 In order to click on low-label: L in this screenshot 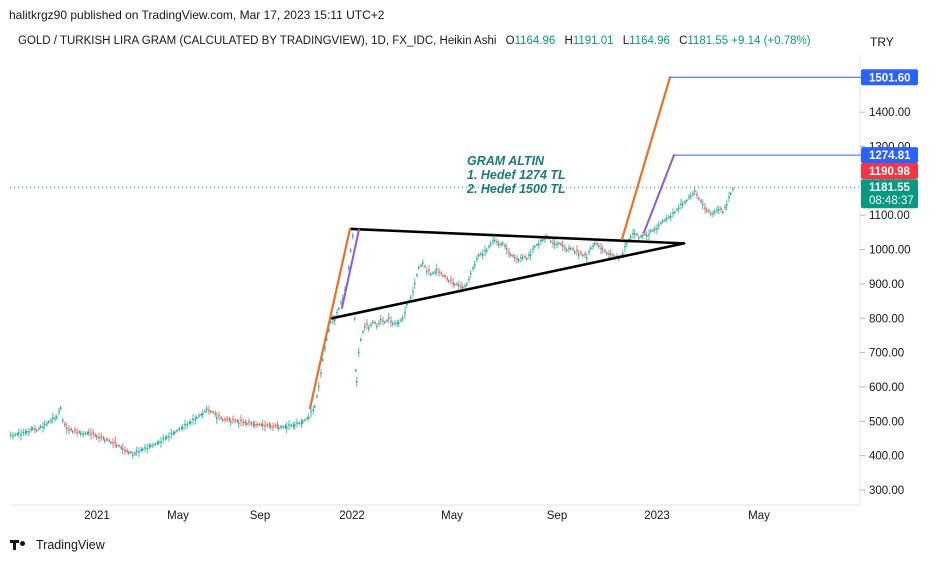, I will do `click(626, 41)`.